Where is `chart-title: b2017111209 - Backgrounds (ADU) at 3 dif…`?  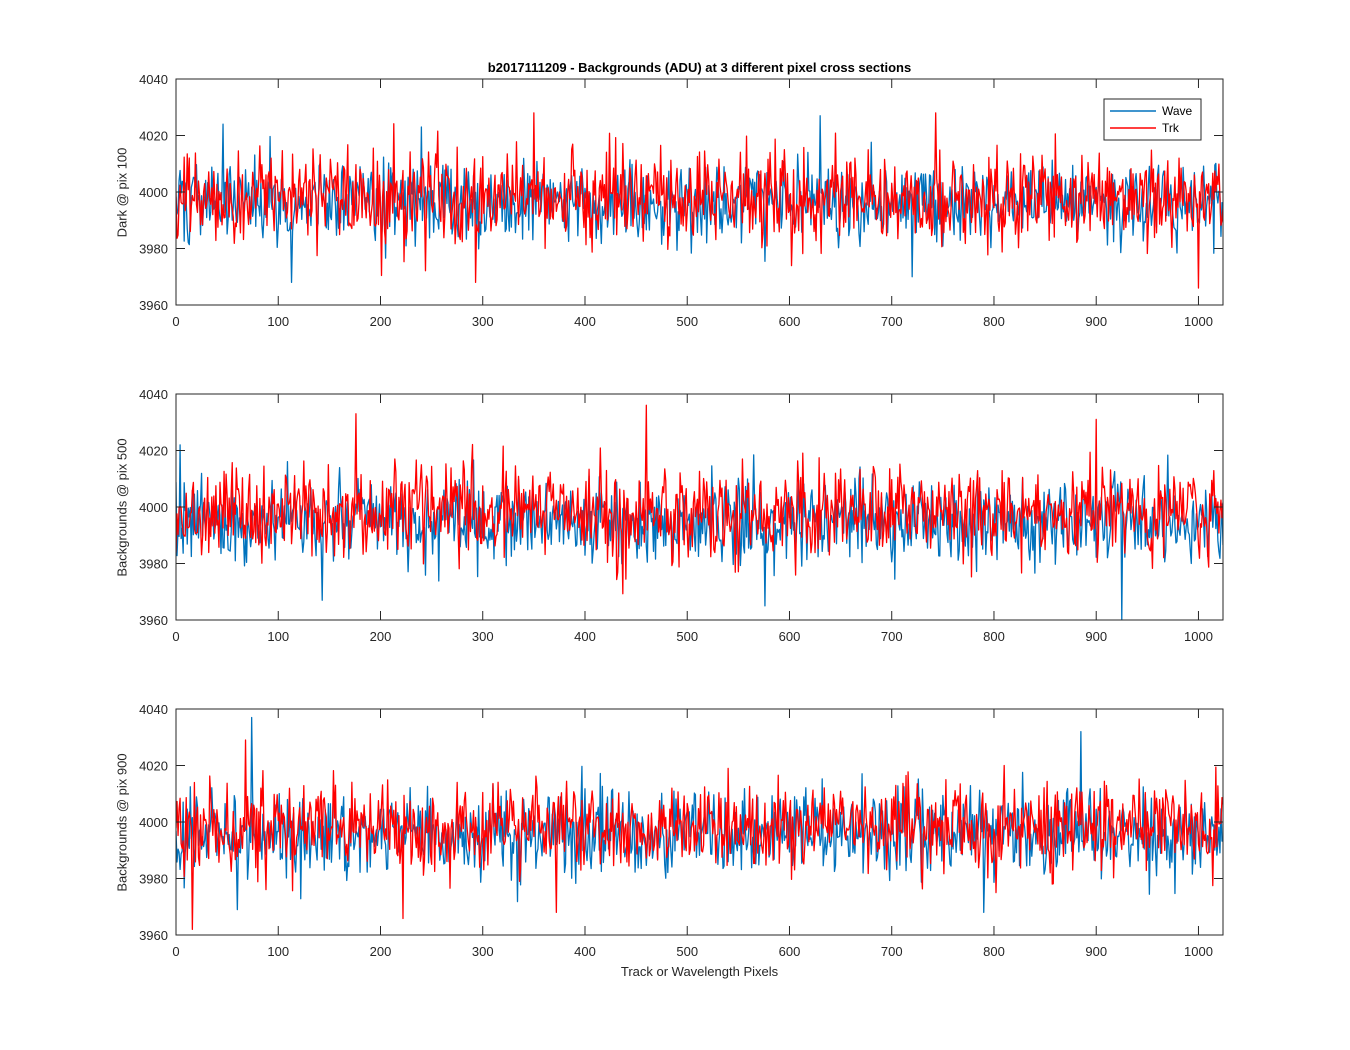 chart-title: b2017111209 - Backgrounds (ADU) at 3 dif… is located at coordinates (699, 67).